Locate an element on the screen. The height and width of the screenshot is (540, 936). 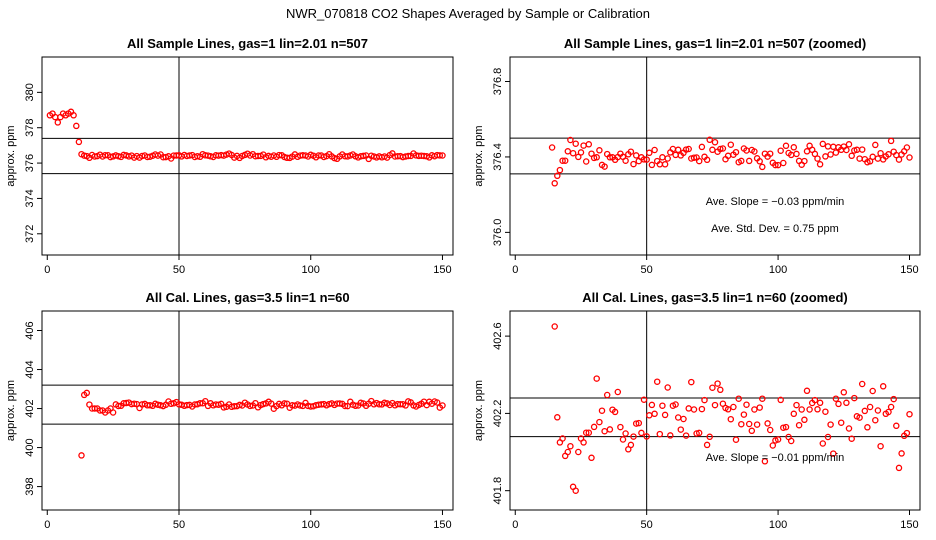
y-tick-label: 402.2 is located at coordinates (498, 414).